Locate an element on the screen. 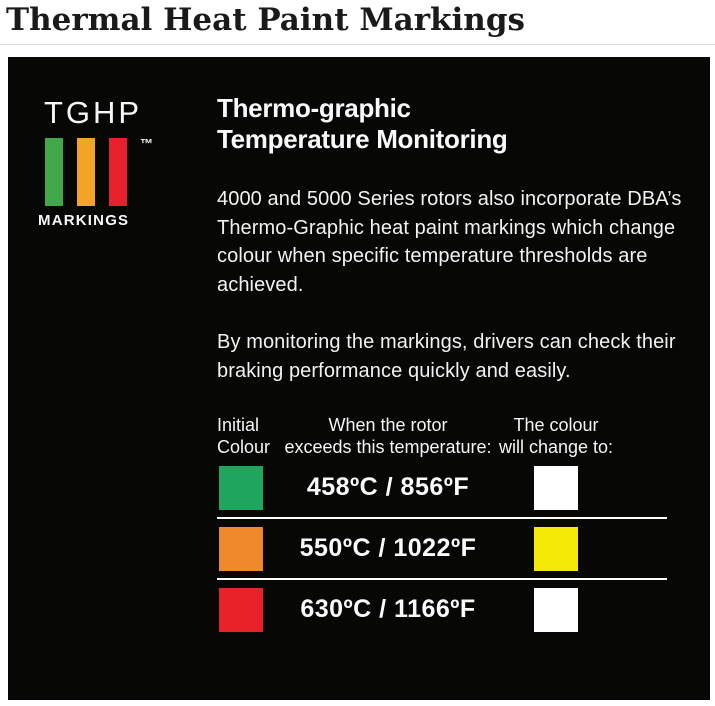  panel-heading: Thermo-graphic Temperature Monitoring is located at coordinates (362, 123).